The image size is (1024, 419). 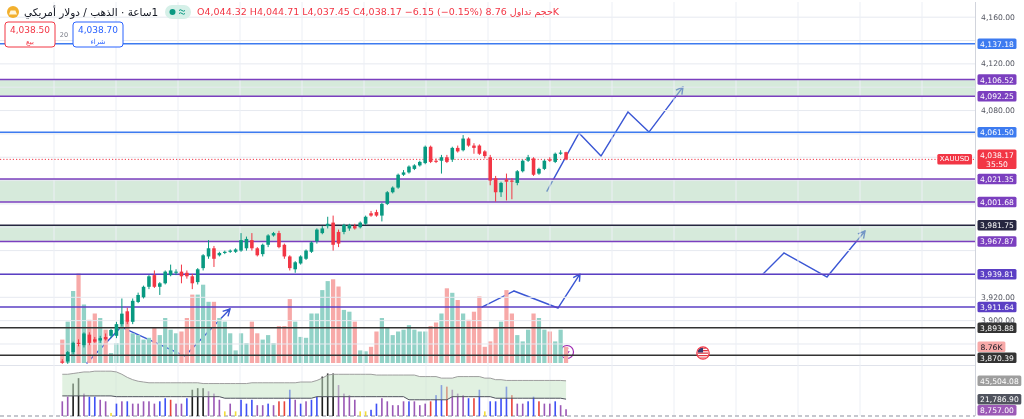 What do you see at coordinates (378, 12) in the screenshot?
I see `text: O4,044.32 H4,044.71 L4,037.45 C4,038.17 −6.15 (−0.15%) حجم تداول 8.76K` at bounding box center [378, 12].